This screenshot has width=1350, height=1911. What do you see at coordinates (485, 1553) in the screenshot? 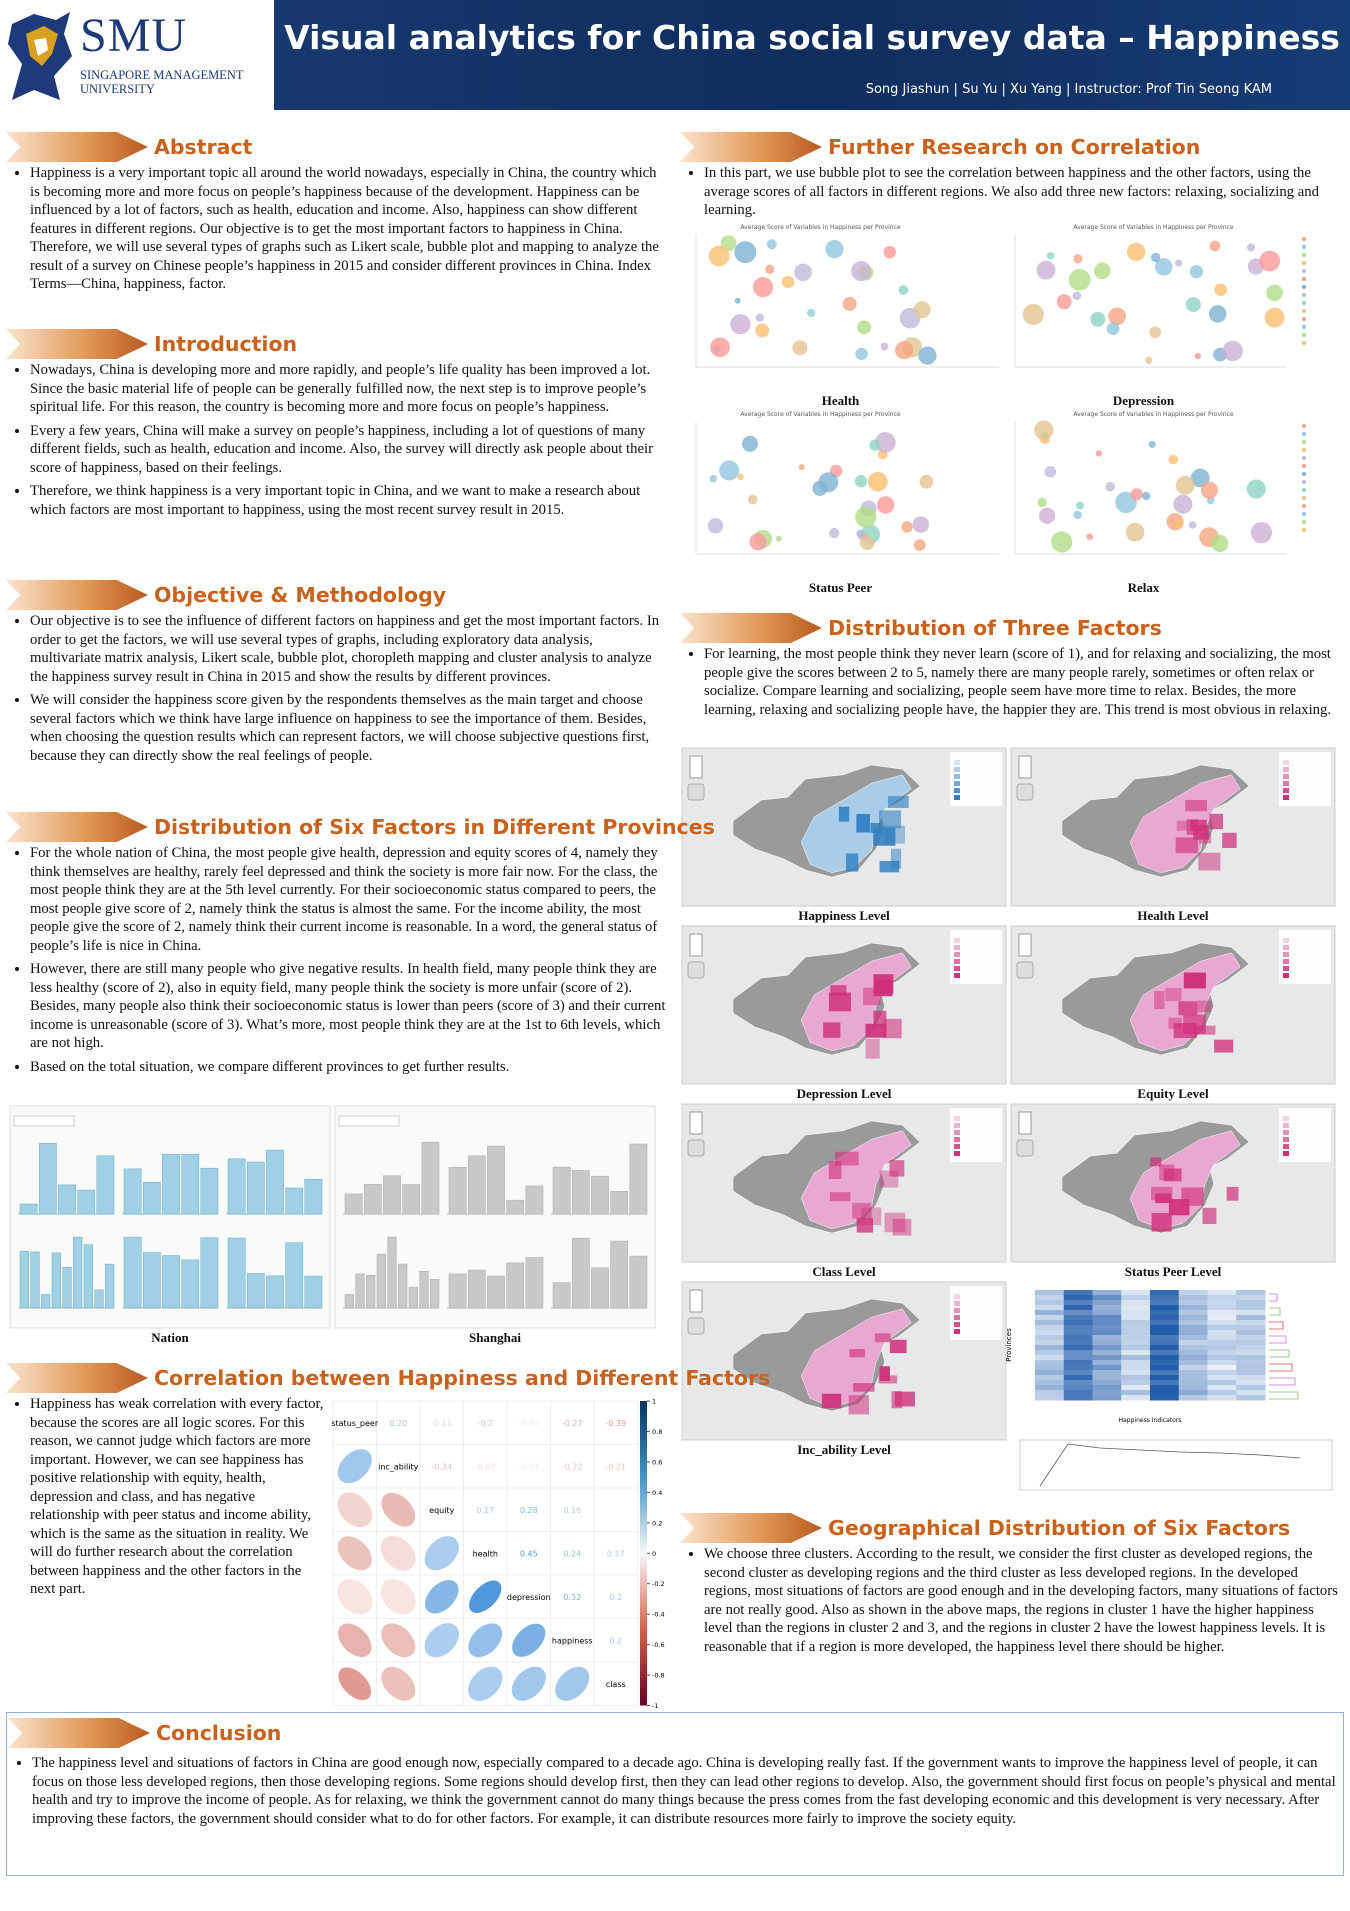
I see `variable-label: health` at bounding box center [485, 1553].